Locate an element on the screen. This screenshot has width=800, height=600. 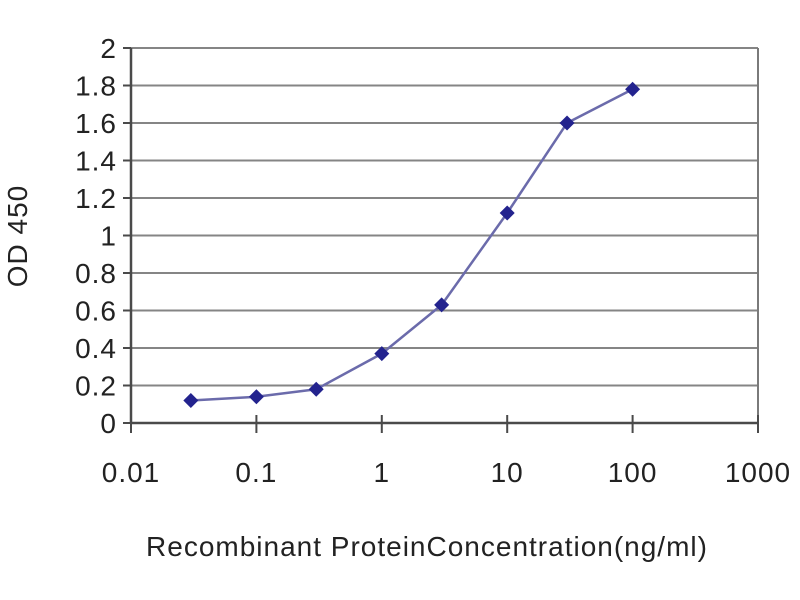
y-tick-label: 1.6 is located at coordinates (96, 123).